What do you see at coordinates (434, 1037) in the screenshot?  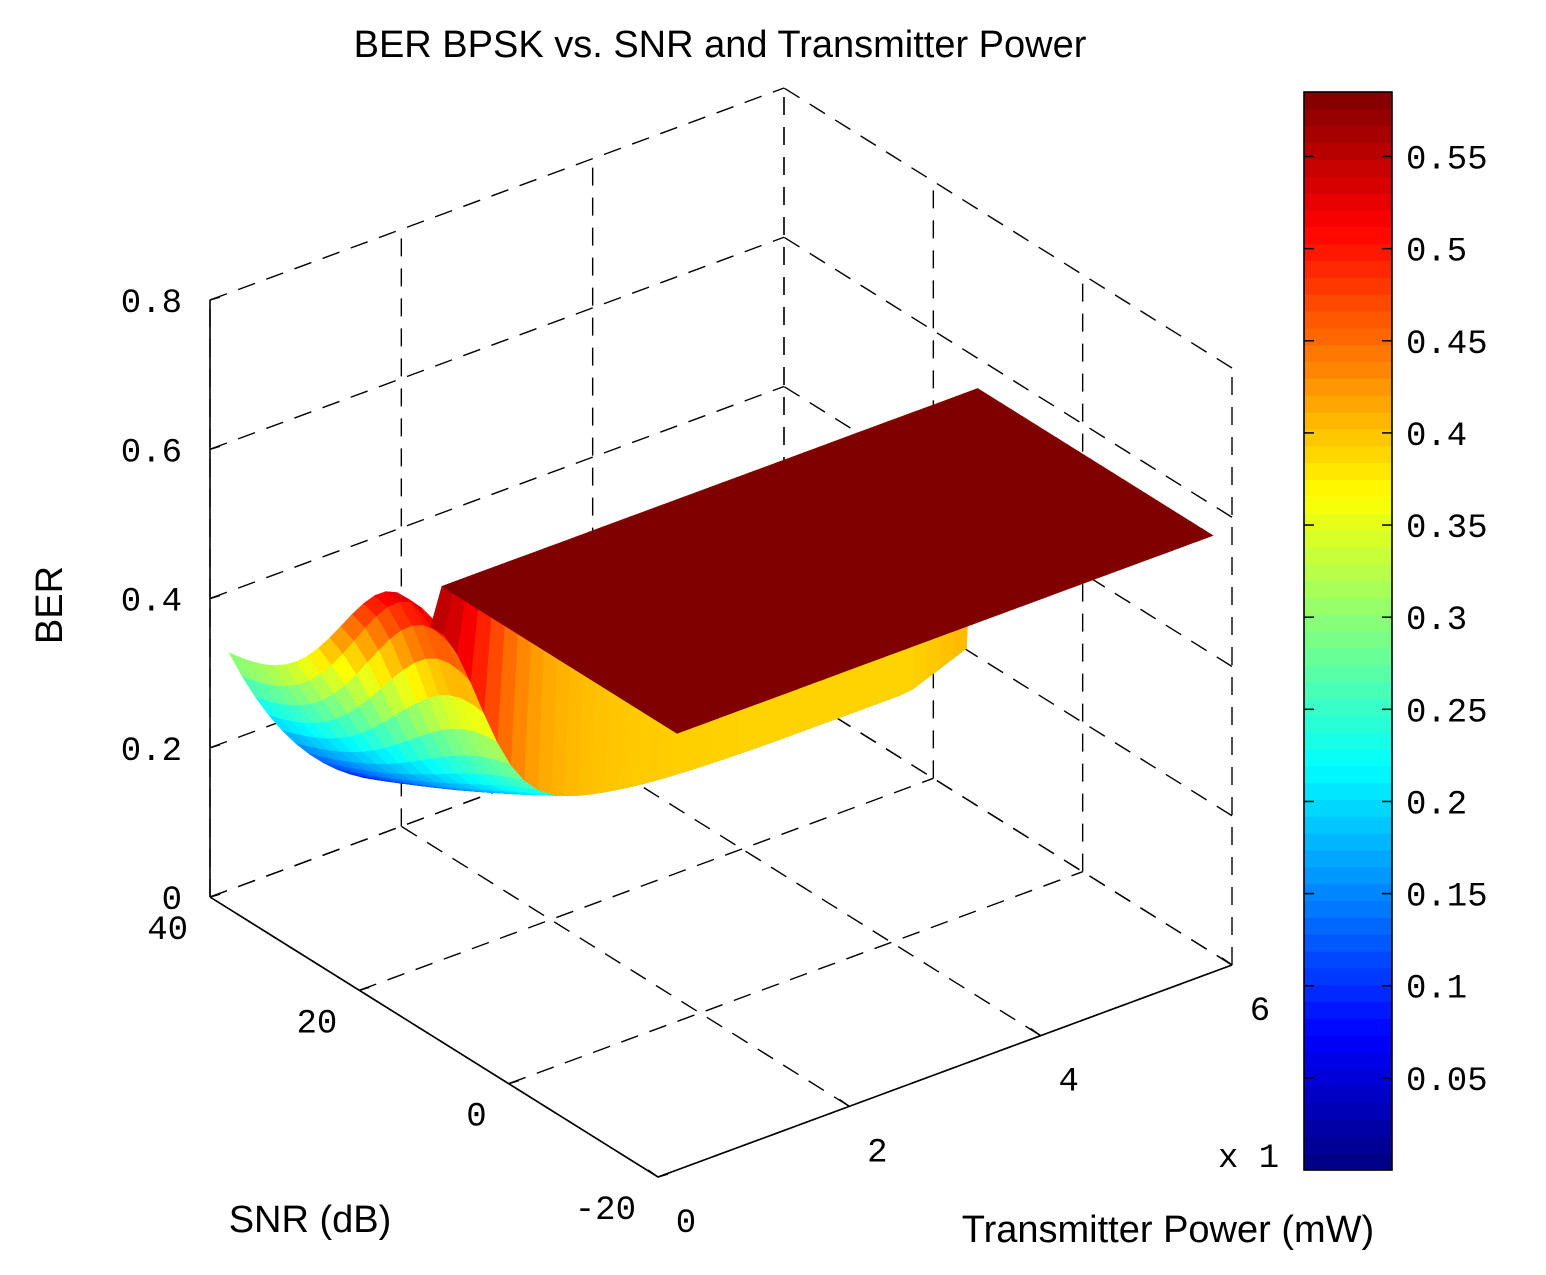 I see `y-axis-line` at bounding box center [434, 1037].